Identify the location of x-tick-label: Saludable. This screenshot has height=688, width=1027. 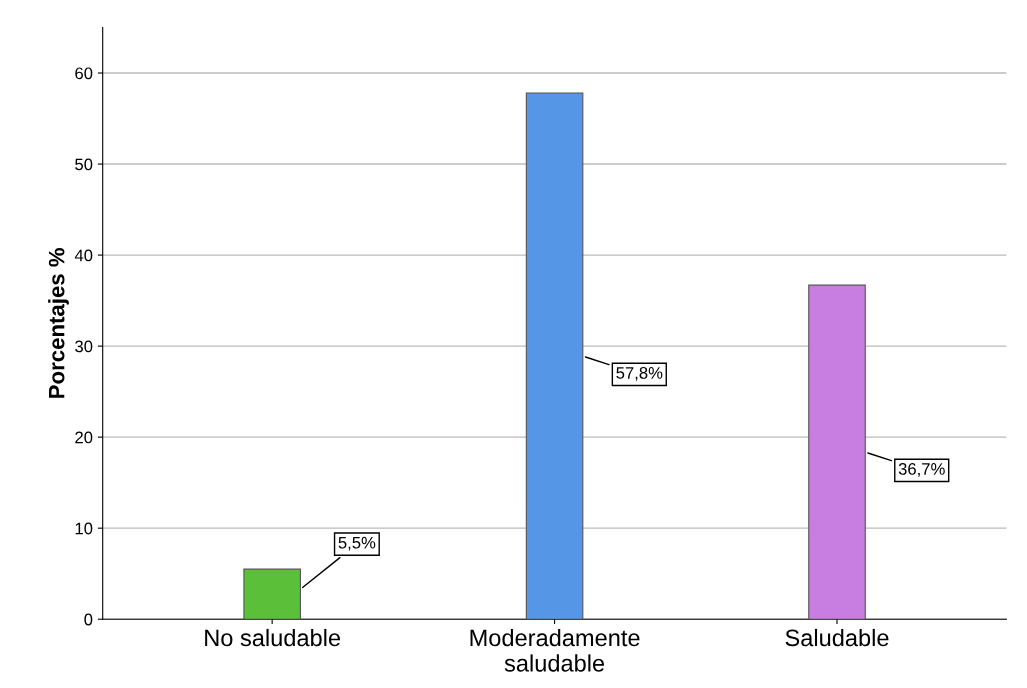
(837, 637).